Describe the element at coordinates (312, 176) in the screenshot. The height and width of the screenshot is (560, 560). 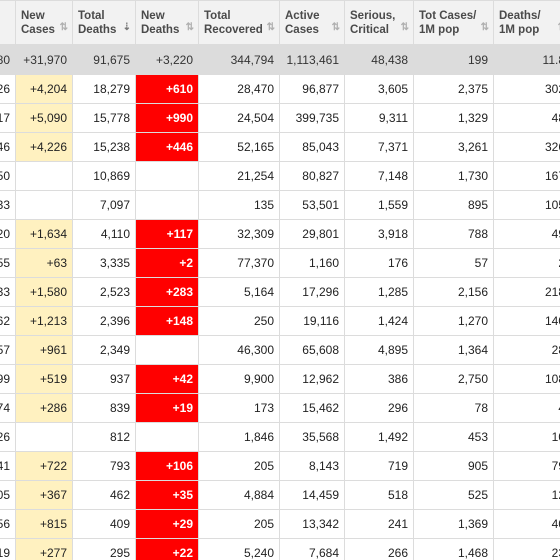
I see `cell-active-cases: 80,827` at that location.